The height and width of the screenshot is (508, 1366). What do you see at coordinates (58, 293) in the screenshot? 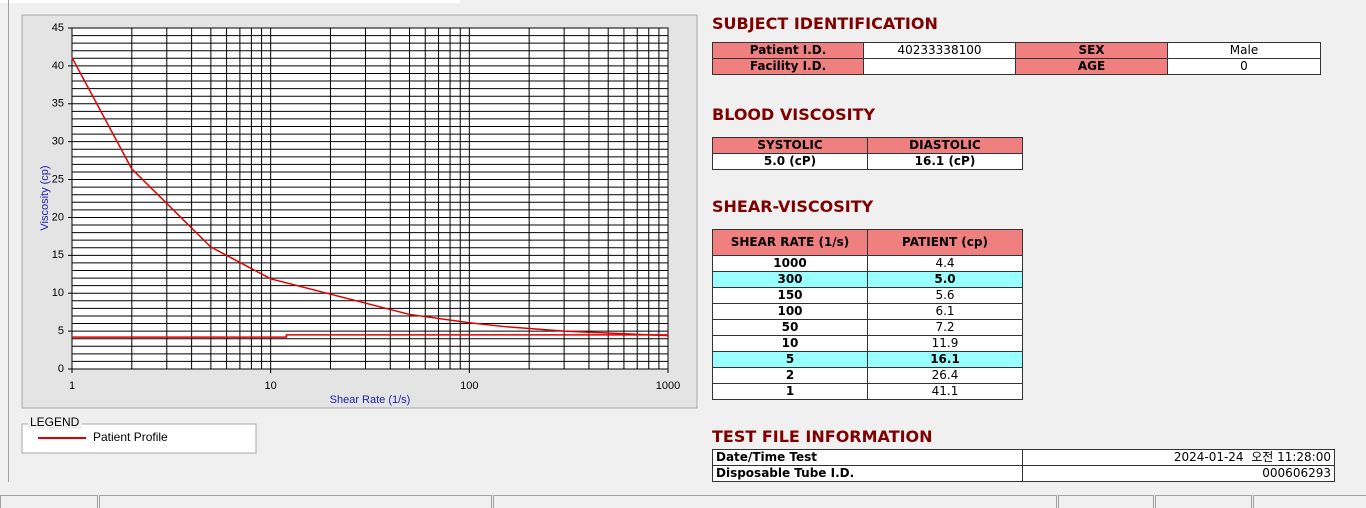
I see `y-tick-label: 10` at bounding box center [58, 293].